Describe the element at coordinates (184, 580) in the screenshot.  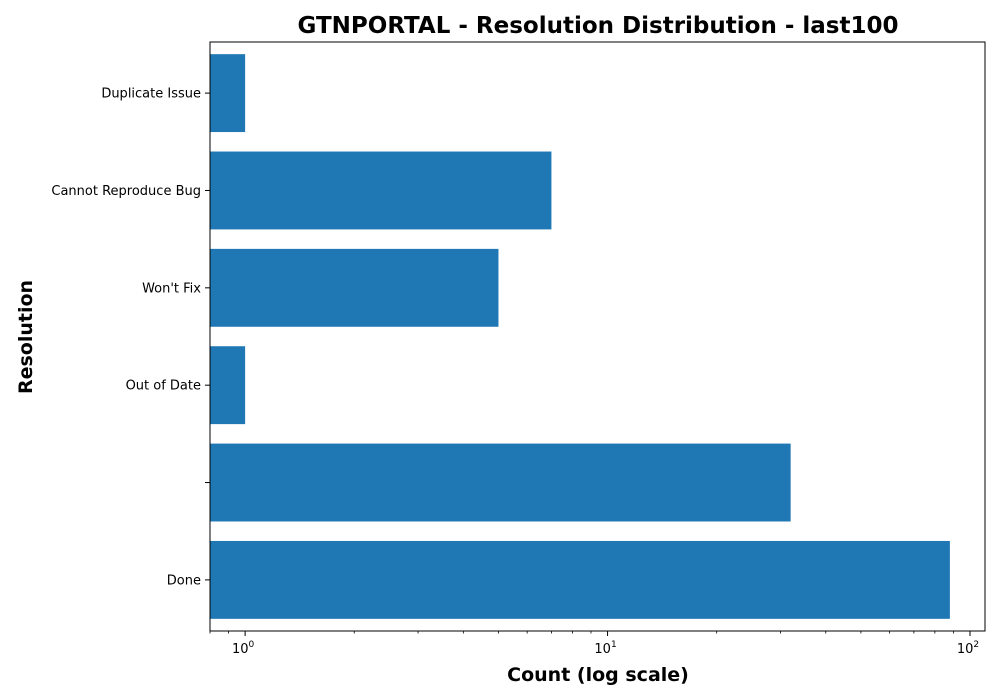
I see `y-tick-label: Done` at that location.